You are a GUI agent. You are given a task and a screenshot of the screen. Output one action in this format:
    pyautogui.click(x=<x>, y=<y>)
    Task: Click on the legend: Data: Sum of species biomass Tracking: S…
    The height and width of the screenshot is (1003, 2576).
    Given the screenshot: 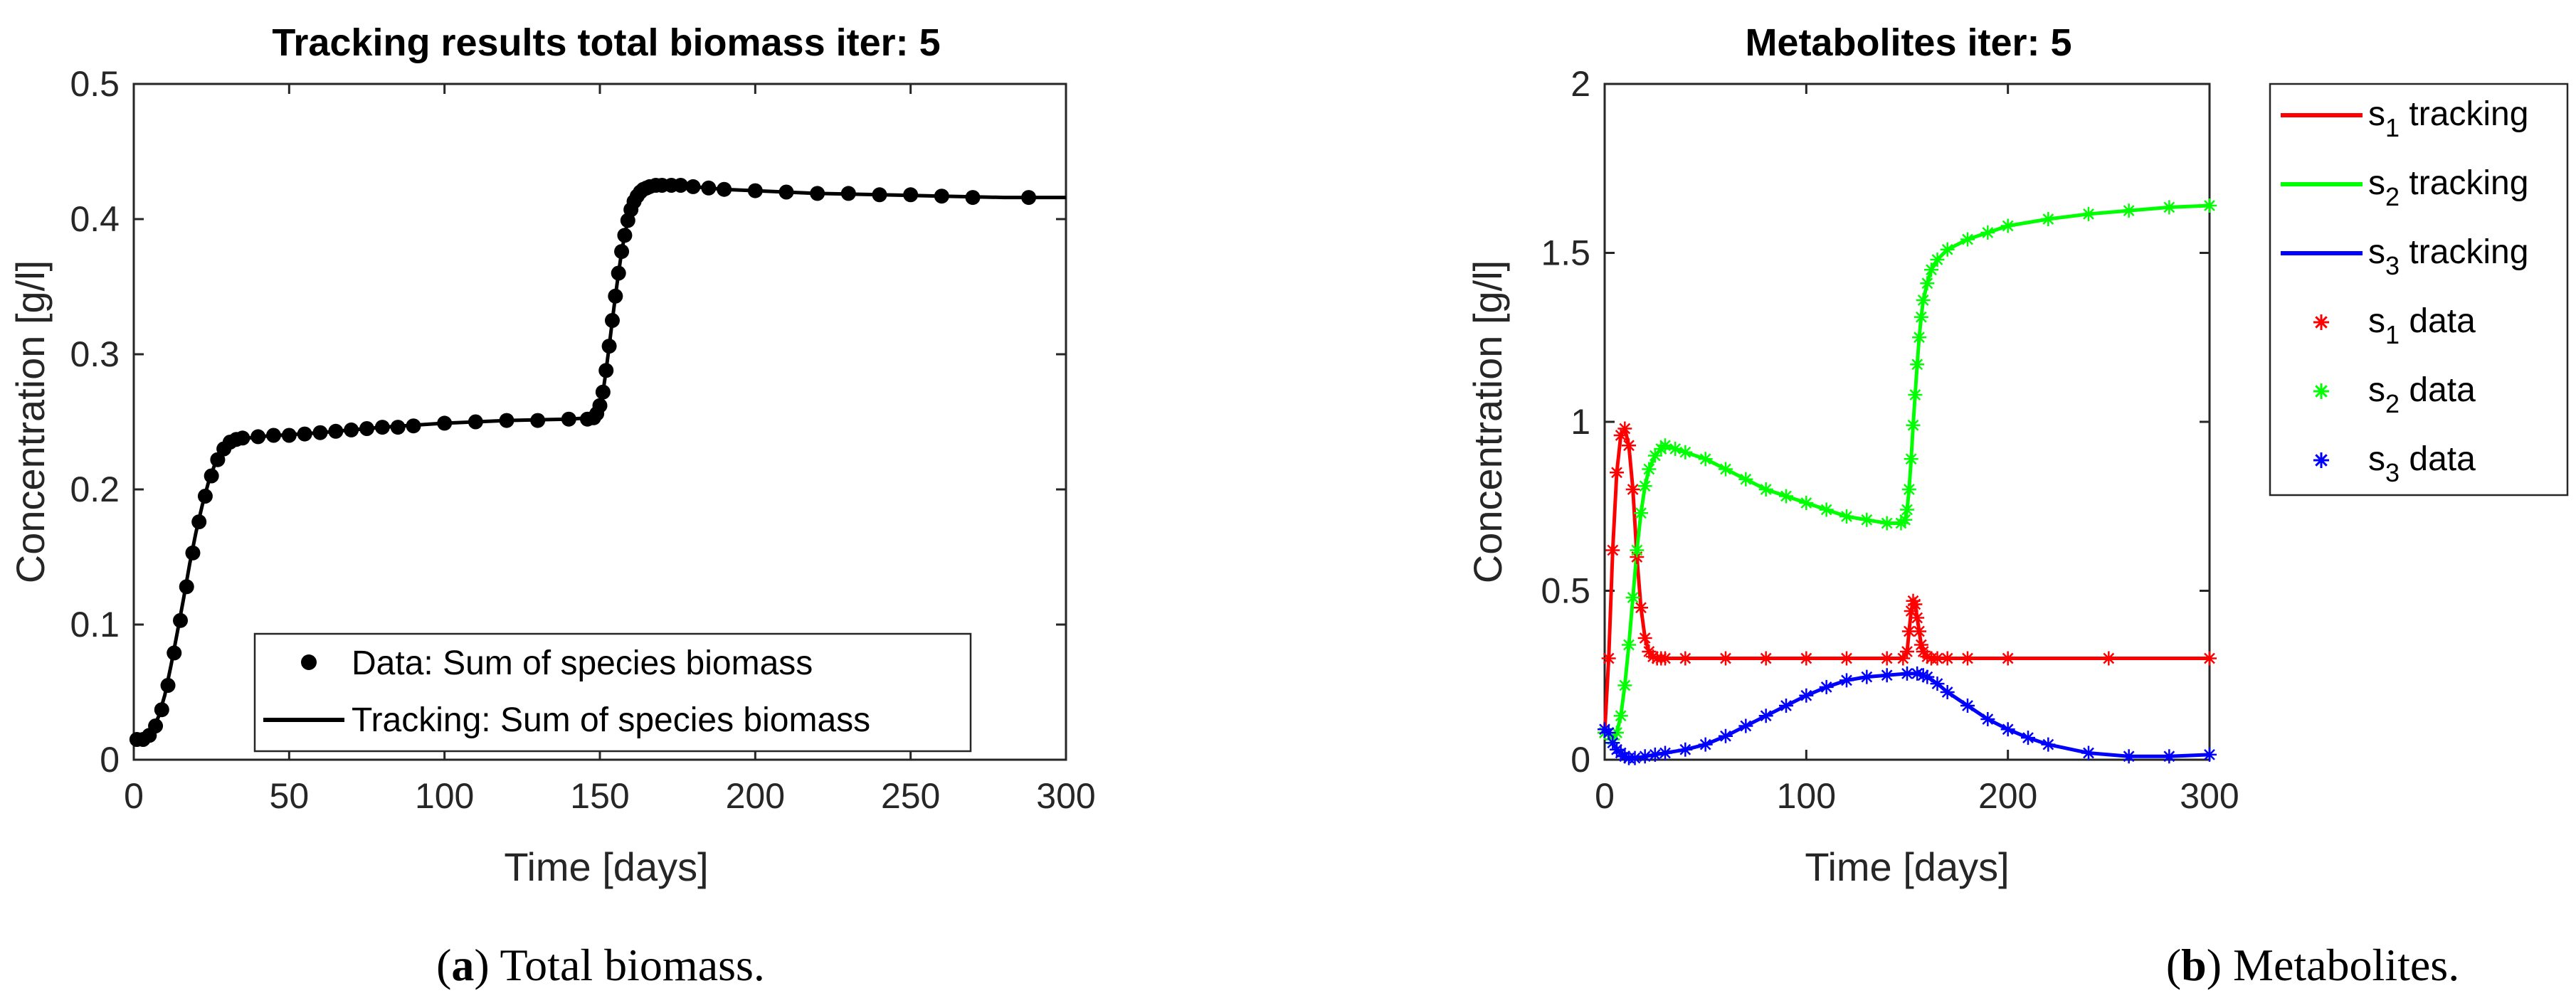 What is the action you would take?
    pyautogui.click(x=612, y=692)
    